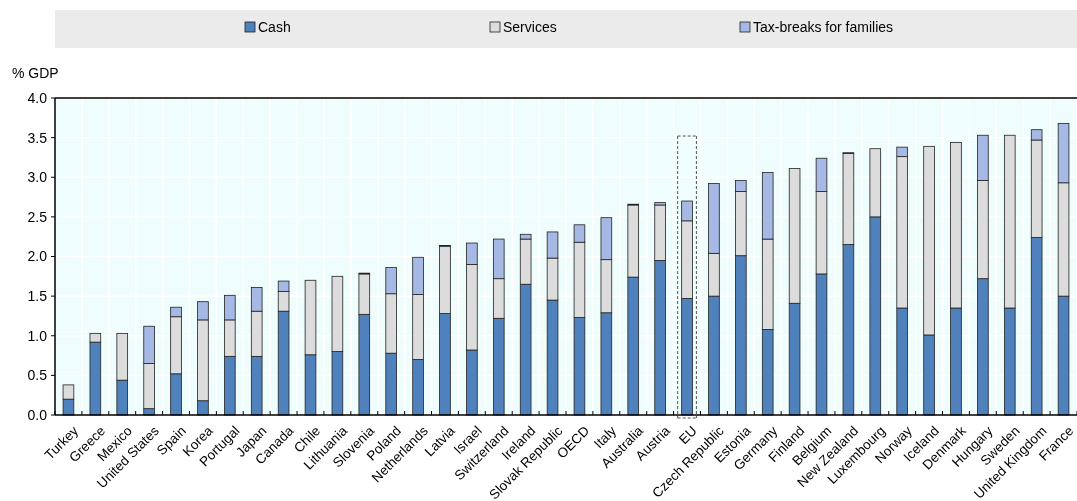 Image resolution: width=1077 pixels, height=501 pixels. I want to click on y-tick-label: 1.0, so click(37, 335).